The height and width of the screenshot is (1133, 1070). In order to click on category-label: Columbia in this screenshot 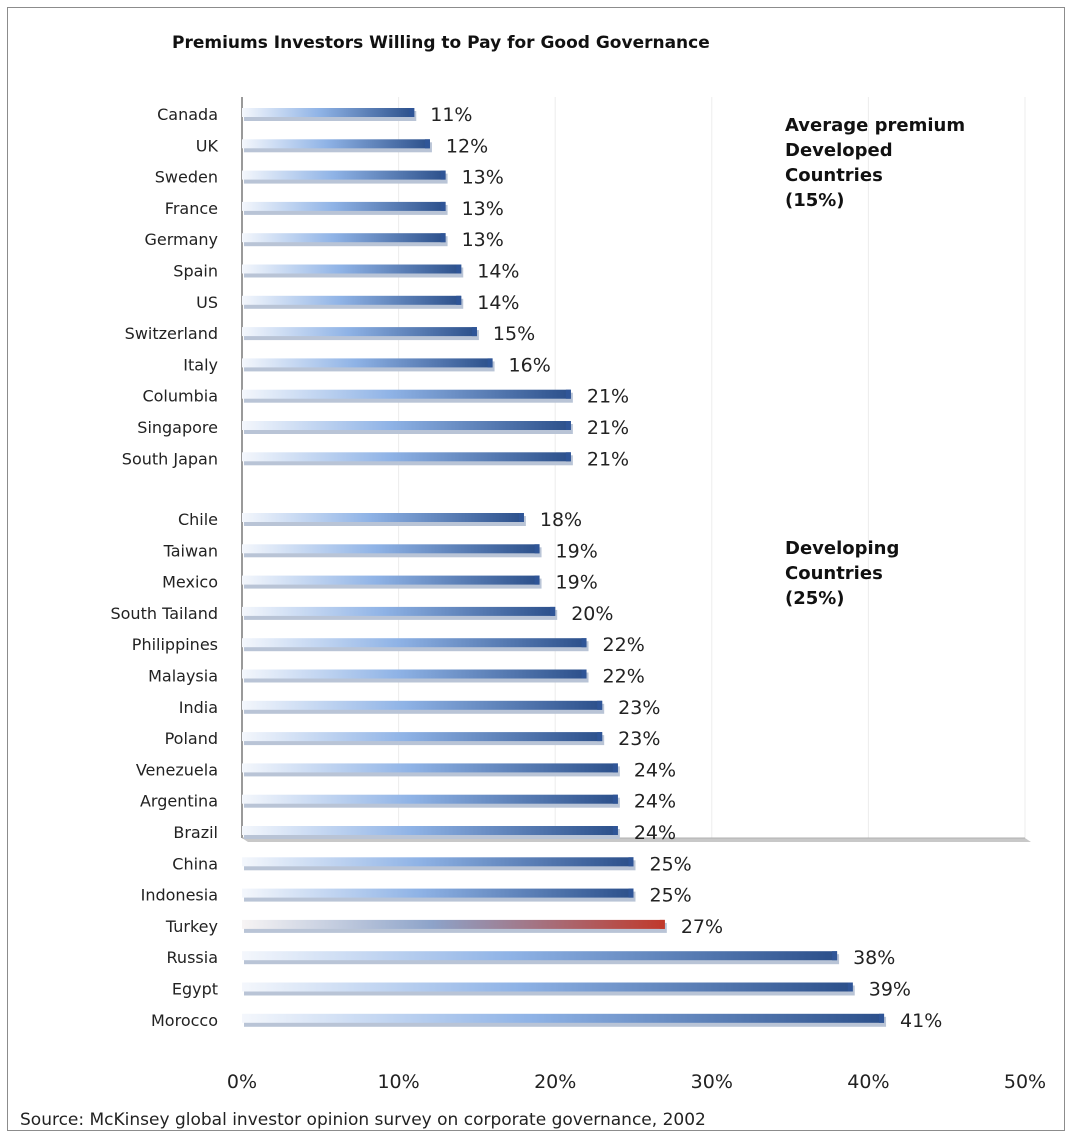, I will do `click(180, 396)`.